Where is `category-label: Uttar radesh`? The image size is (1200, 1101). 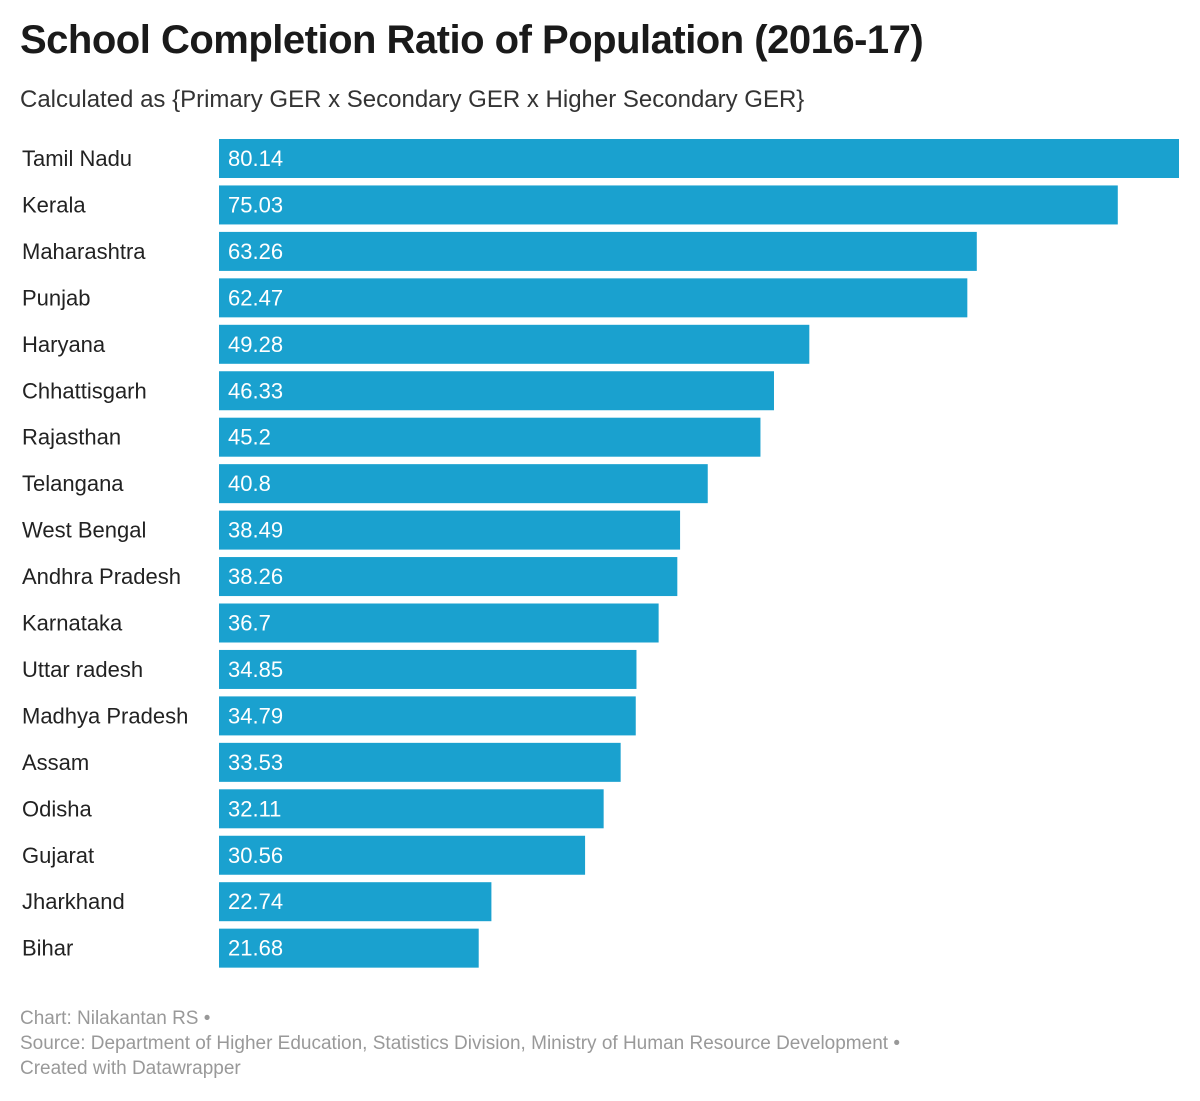 category-label: Uttar radesh is located at coordinates (82, 669).